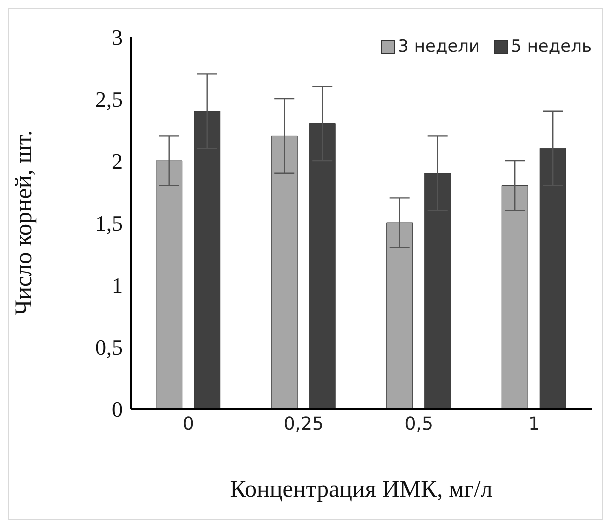 Image resolution: width=611 pixels, height=528 pixels. I want to click on legend-label: 5 недель, so click(551, 47).